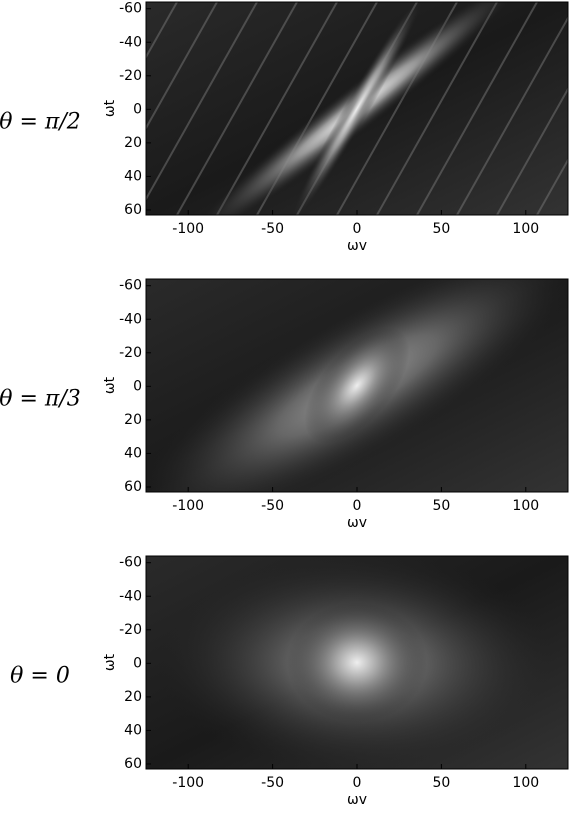 The image size is (569, 813). Describe the element at coordinates (40, 122) in the screenshot. I see `row-label: θ = π/2` at that location.